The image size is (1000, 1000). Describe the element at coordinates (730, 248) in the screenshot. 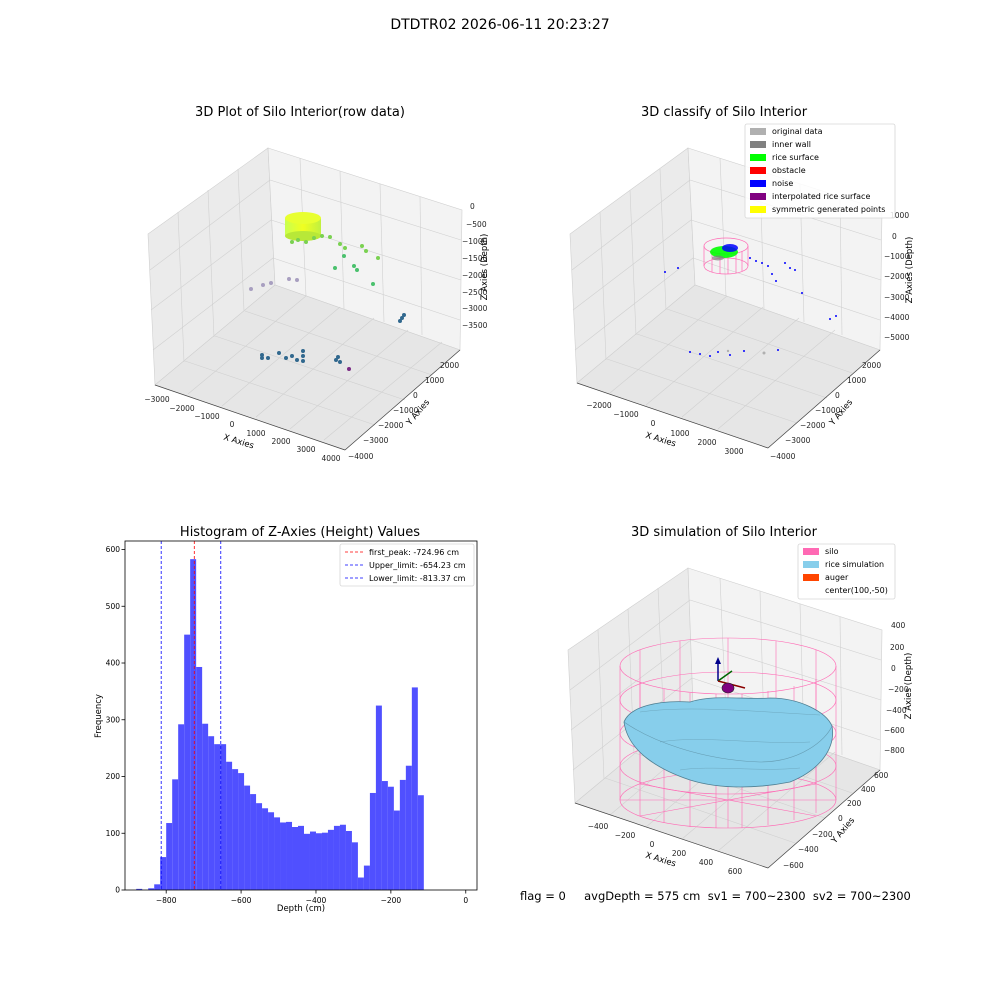

I see `noise-cluster` at that location.